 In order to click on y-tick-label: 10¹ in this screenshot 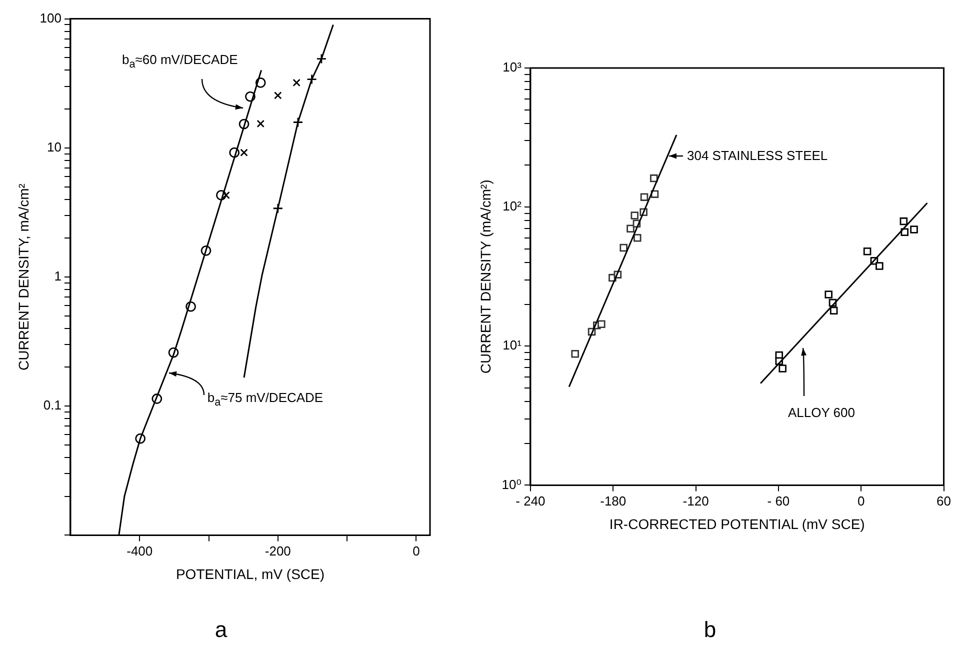, I will do `click(512, 345)`.